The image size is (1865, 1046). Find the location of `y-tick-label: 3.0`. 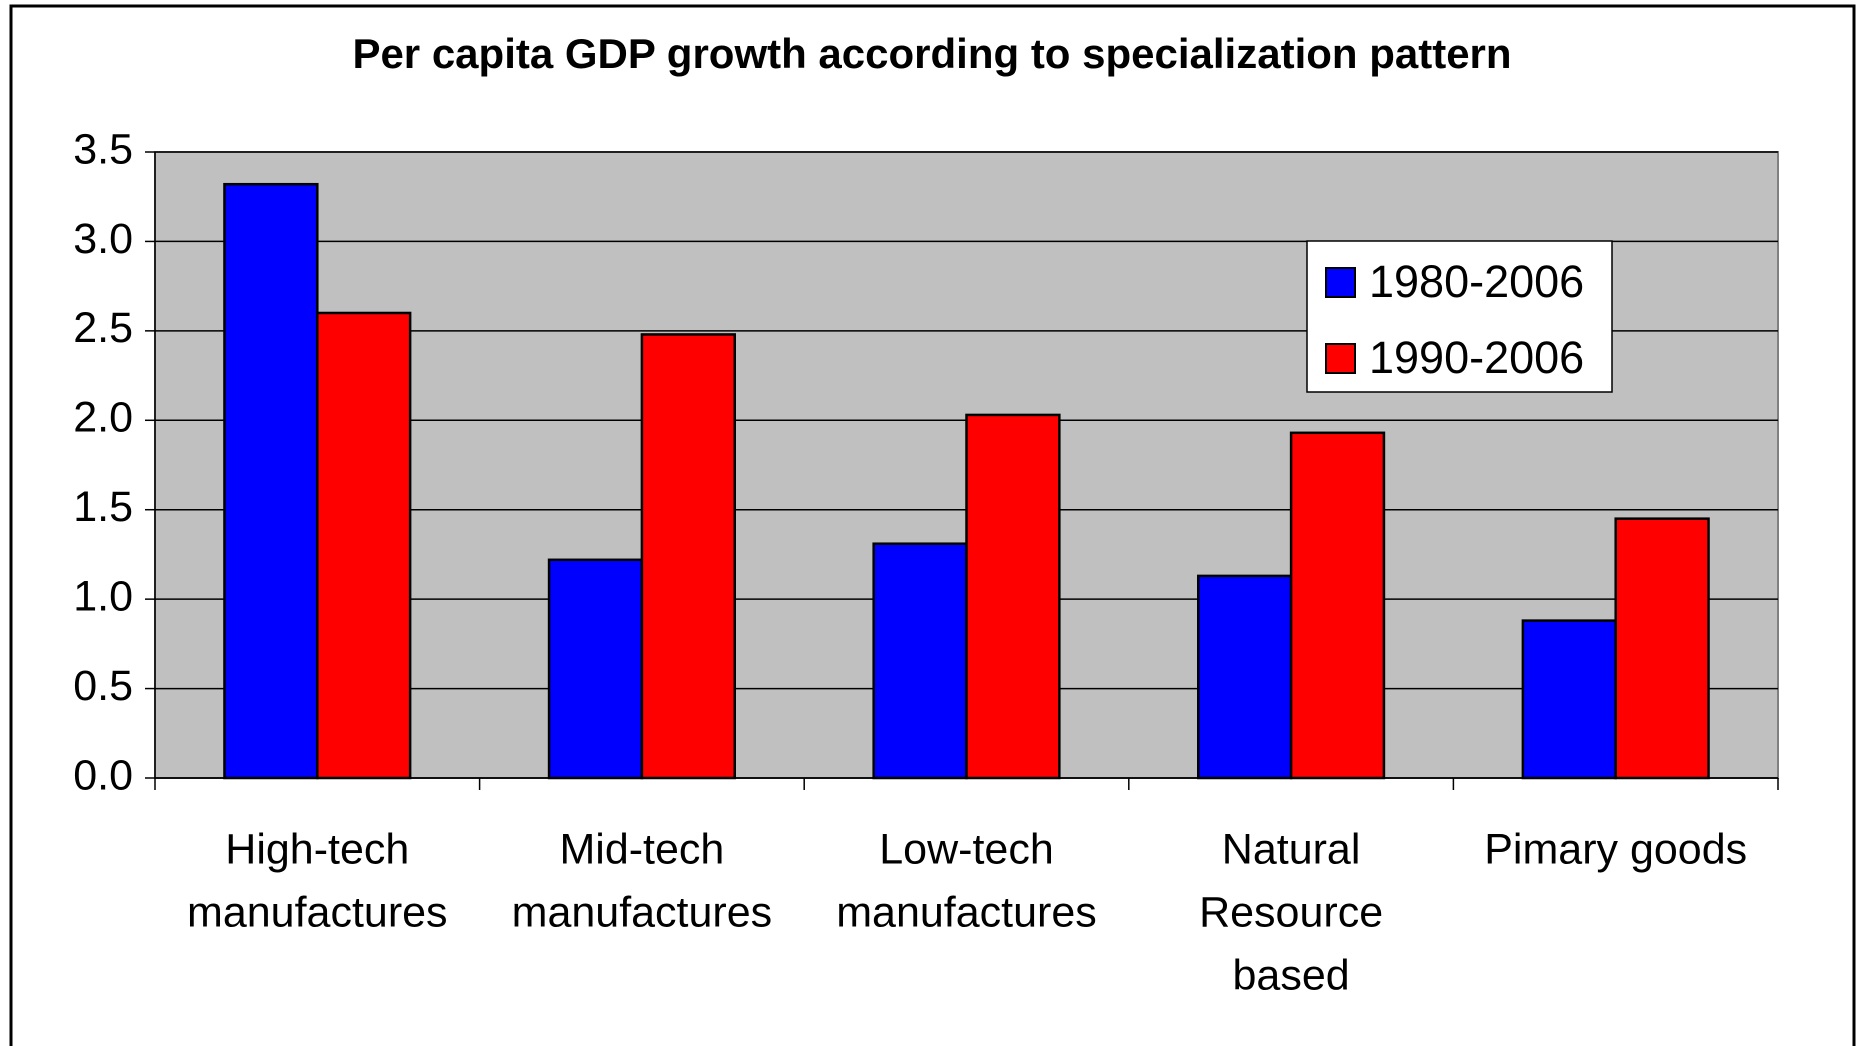

y-tick-label: 3.0 is located at coordinates (103, 239).